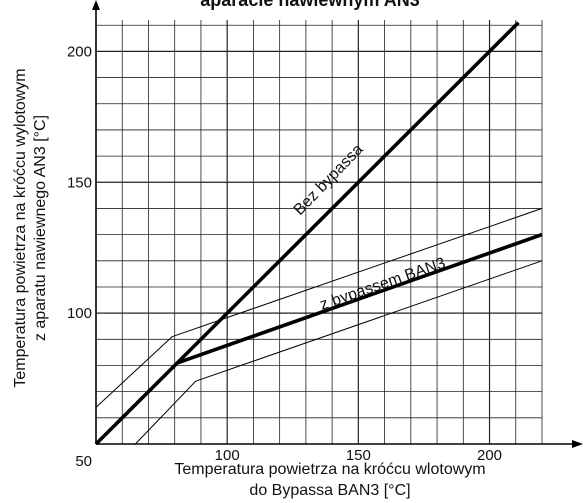  Describe the element at coordinates (329, 180) in the screenshot. I see `series-label-bez-bypassa: Bez bypassa` at that location.